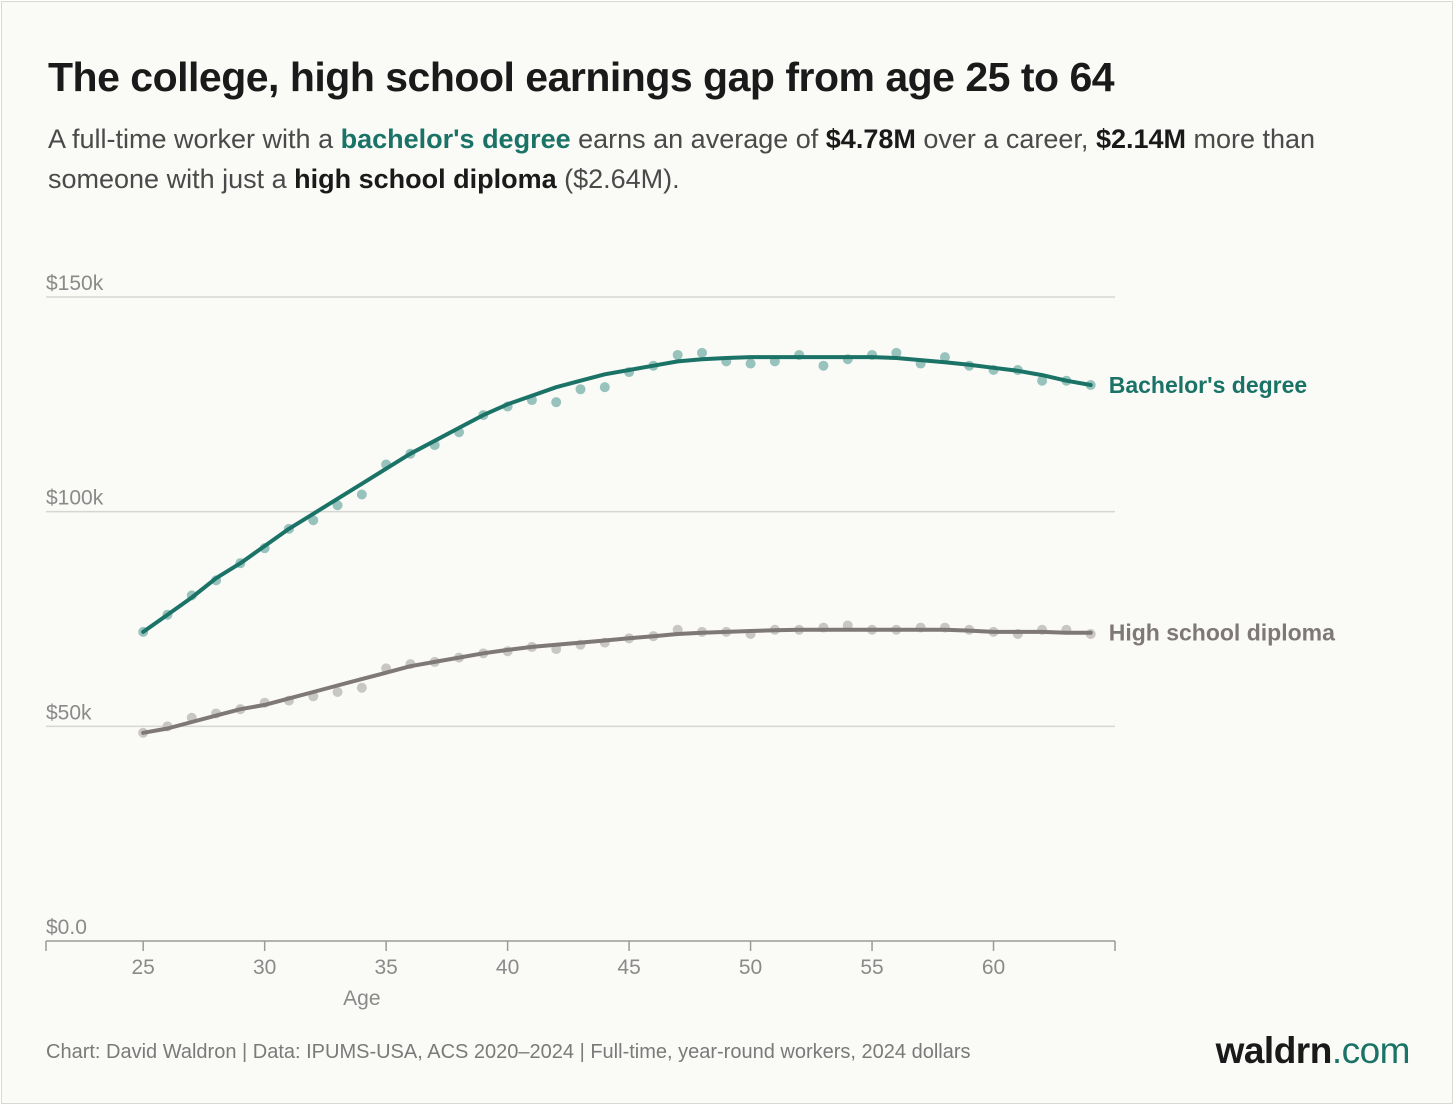 This screenshot has height=1107, width=1456. I want to click on x-tick-label: 30, so click(264, 967).